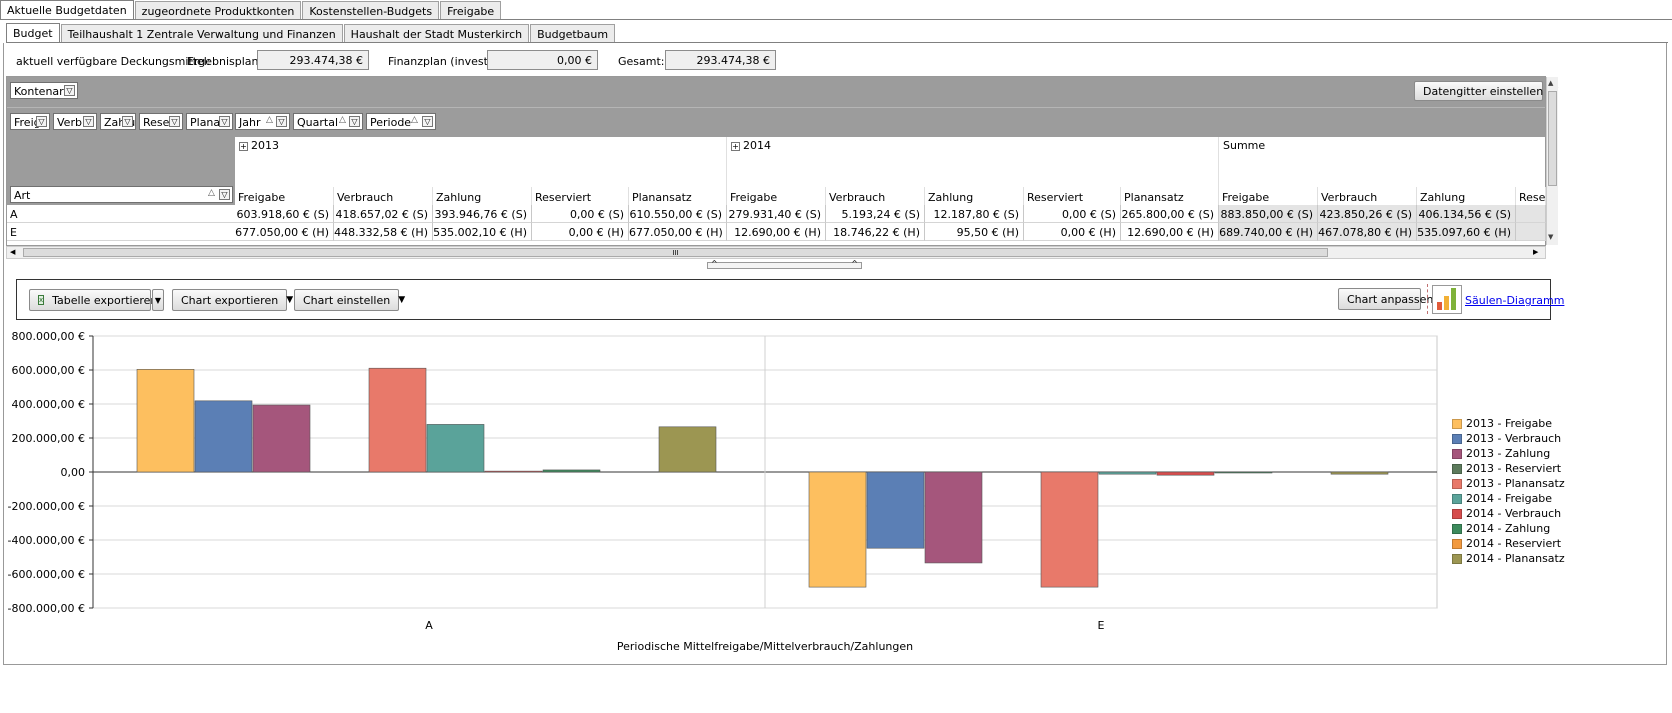 The width and height of the screenshot is (1672, 713). What do you see at coordinates (973, 162) in the screenshot?
I see `year-header-2014: +2014` at bounding box center [973, 162].